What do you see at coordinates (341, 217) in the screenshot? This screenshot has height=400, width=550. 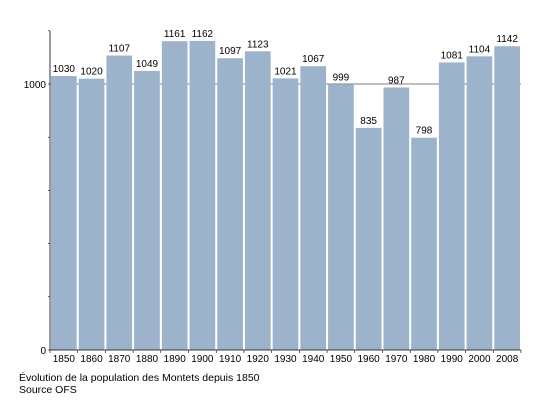 I see `bar-1950` at bounding box center [341, 217].